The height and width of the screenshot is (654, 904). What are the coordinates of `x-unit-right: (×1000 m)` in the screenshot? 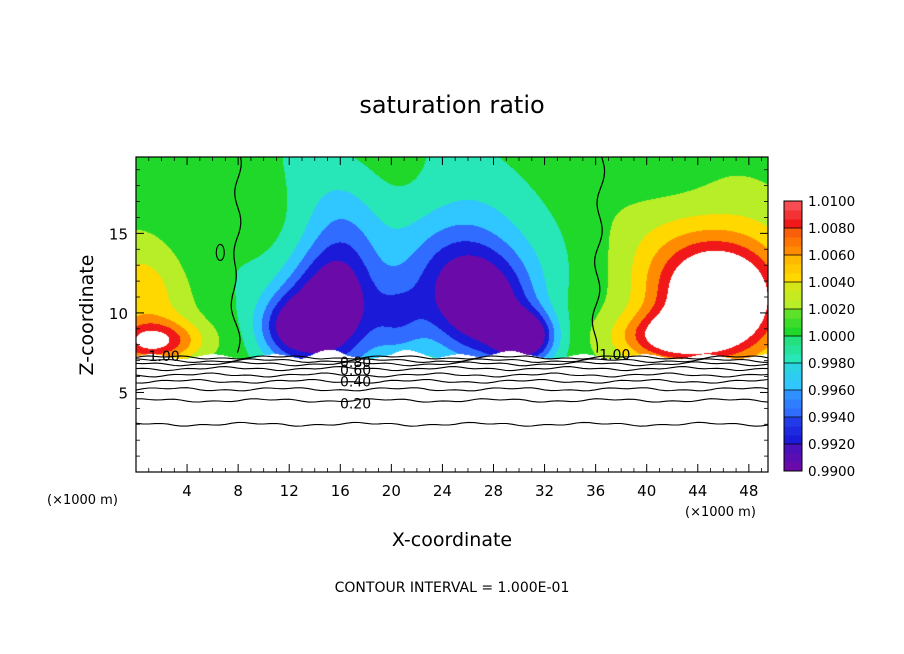 It's located at (720, 512).